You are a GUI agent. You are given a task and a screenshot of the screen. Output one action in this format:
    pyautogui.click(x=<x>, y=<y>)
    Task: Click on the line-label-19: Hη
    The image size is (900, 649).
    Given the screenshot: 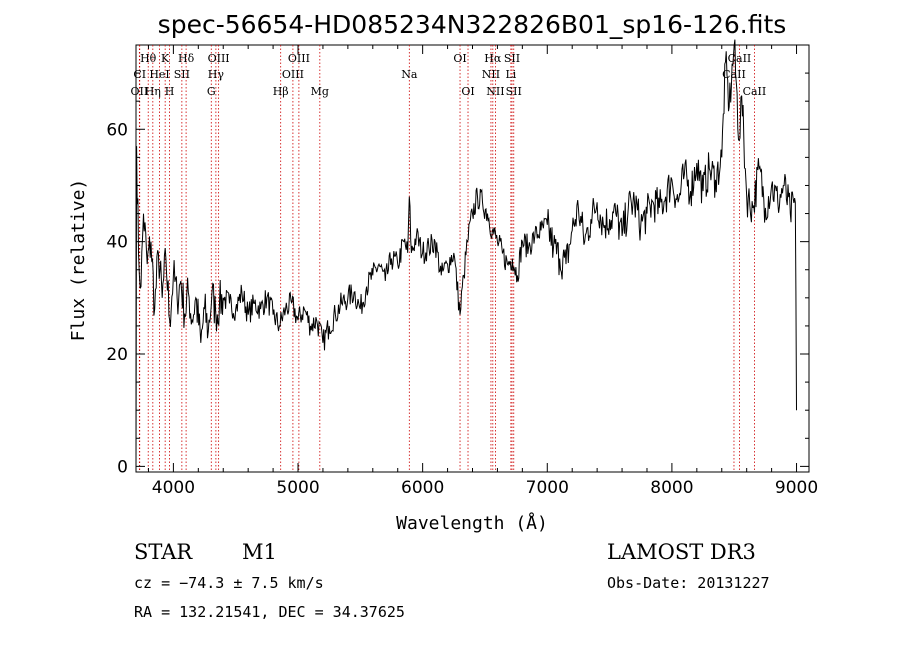 What is the action you would take?
    pyautogui.click(x=153, y=91)
    